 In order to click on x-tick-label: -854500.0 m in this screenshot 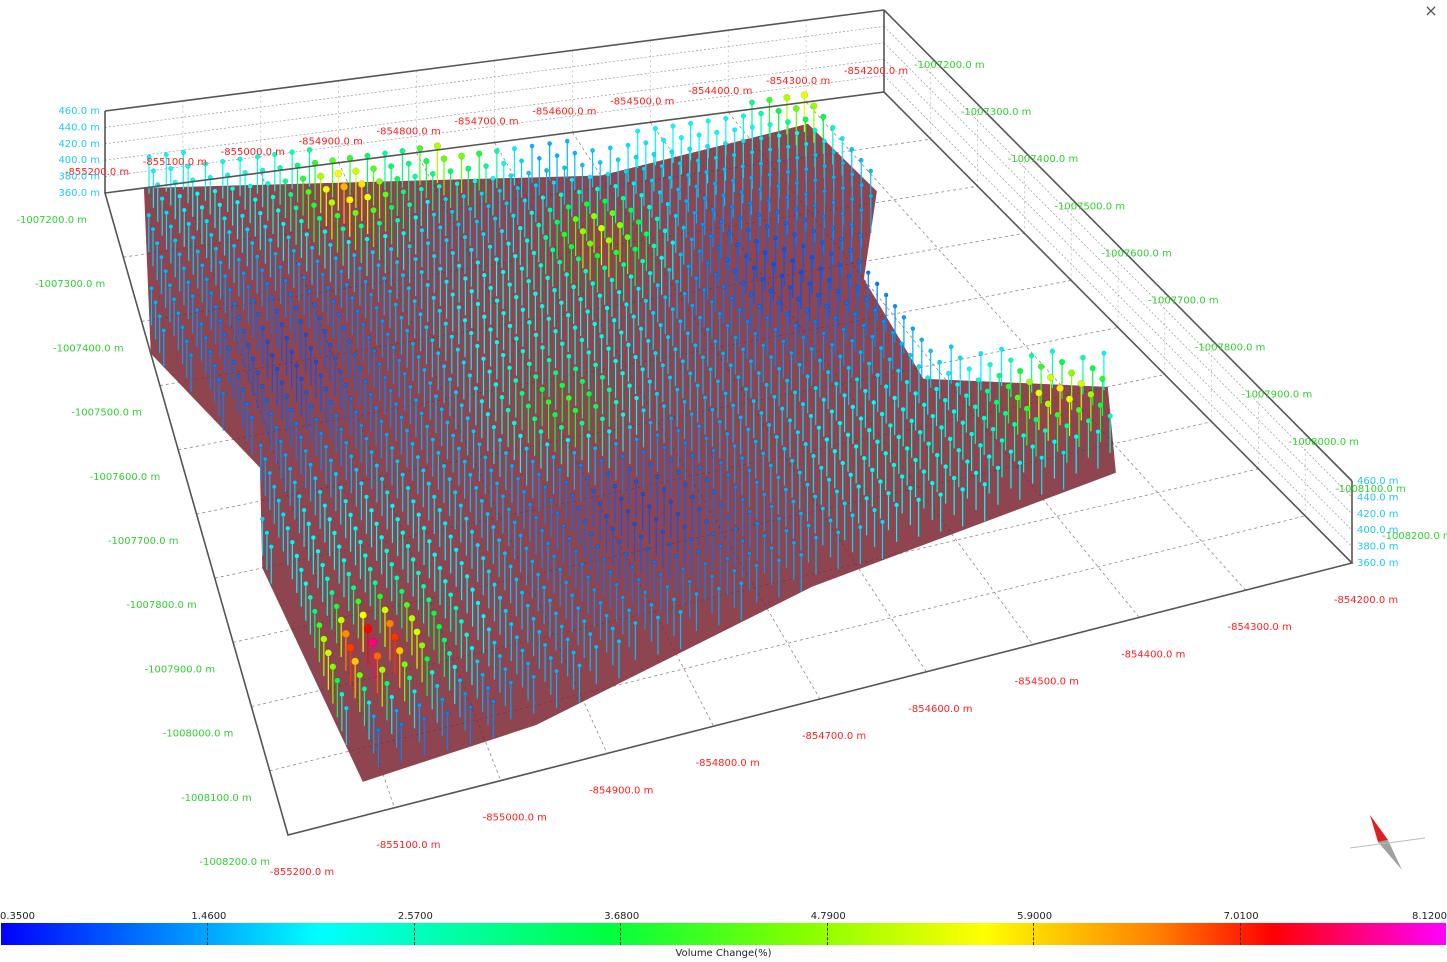, I will do `click(642, 101)`.